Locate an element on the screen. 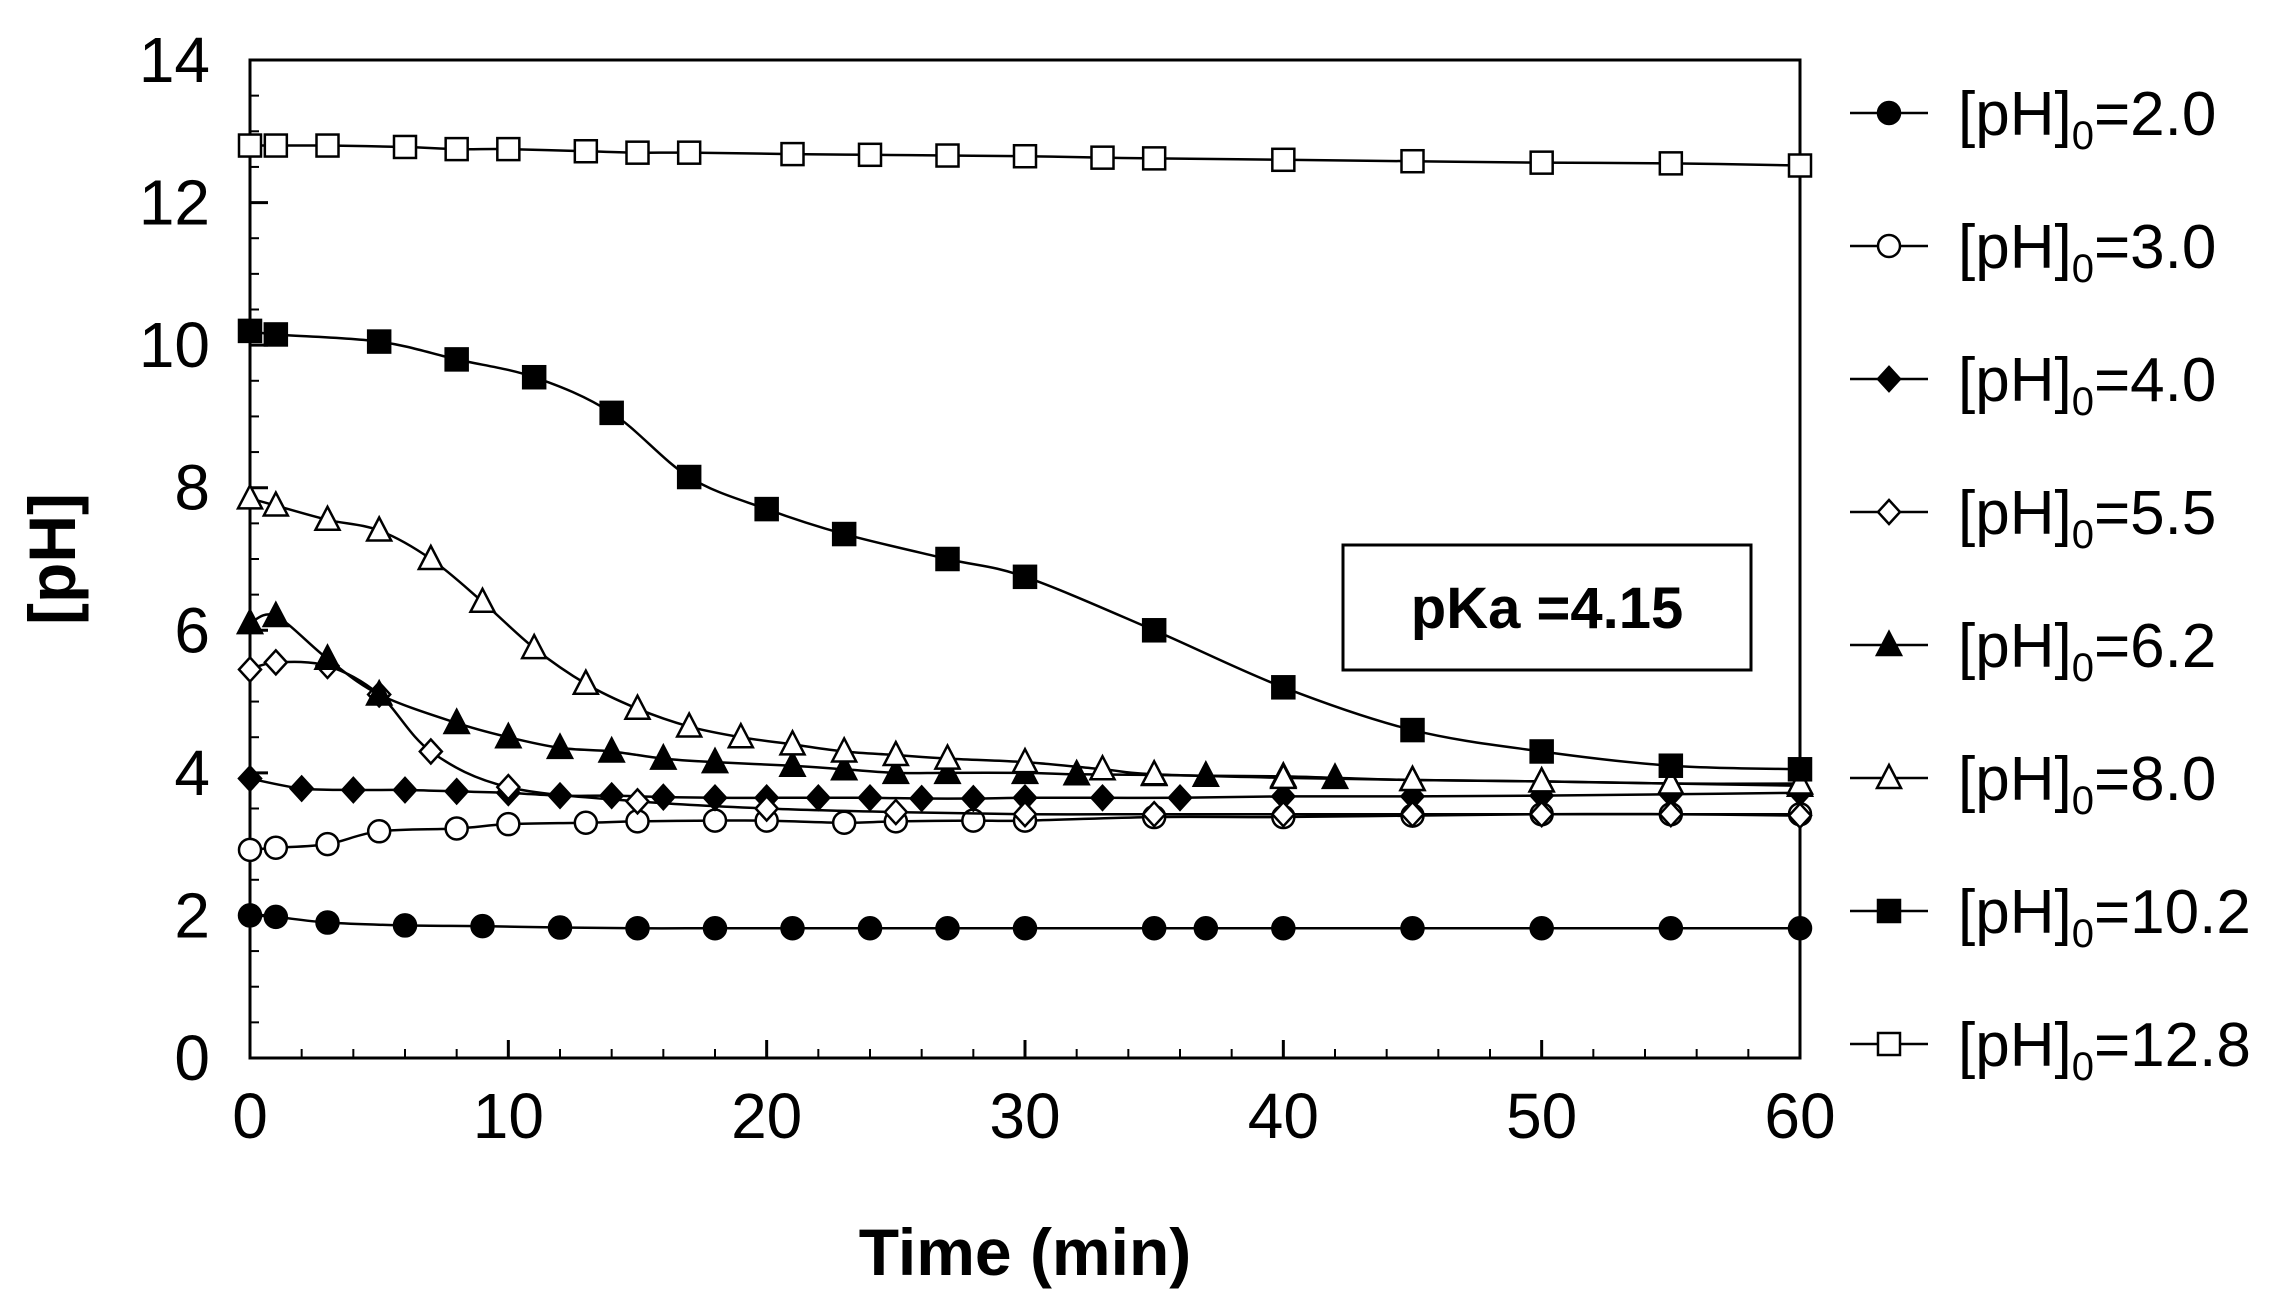 Image resolution: width=2295 pixels, height=1309 pixels. x-tick-label: 10 is located at coordinates (508, 1116).